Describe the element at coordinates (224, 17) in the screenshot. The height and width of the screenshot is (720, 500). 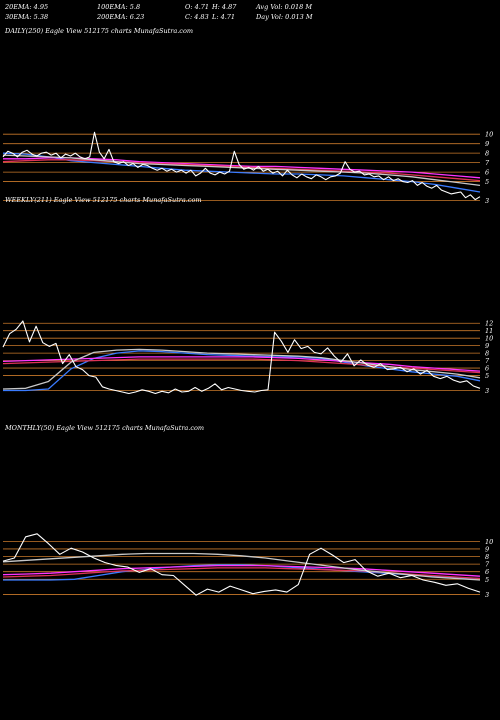
I see `low-value: L: 4.71` at that location.